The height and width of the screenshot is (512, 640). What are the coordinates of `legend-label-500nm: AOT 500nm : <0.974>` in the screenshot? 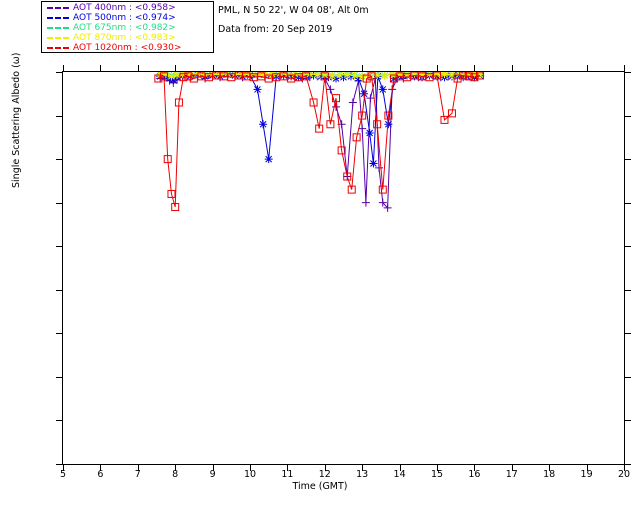 It's located at (124, 18).